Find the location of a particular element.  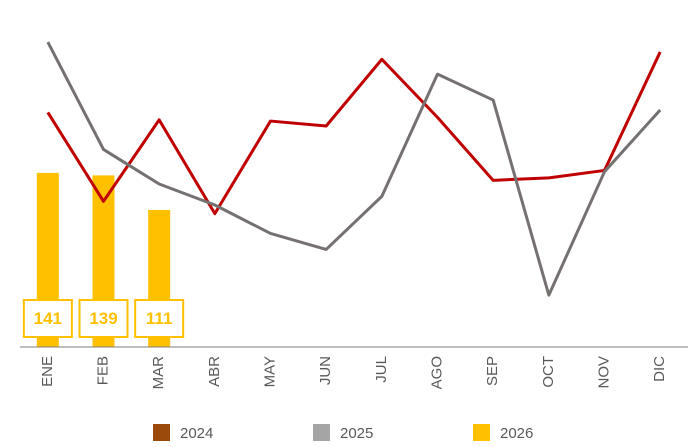

x-tick-label: OCT is located at coordinates (548, 372).